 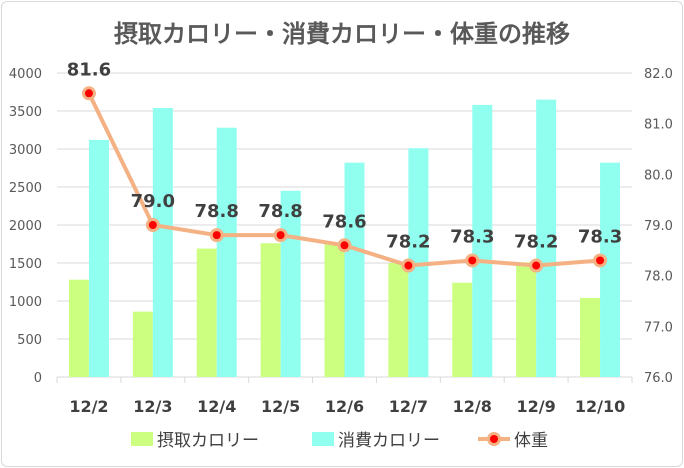 I want to click on y-right-tick-label: 76.0, so click(x=658, y=378).